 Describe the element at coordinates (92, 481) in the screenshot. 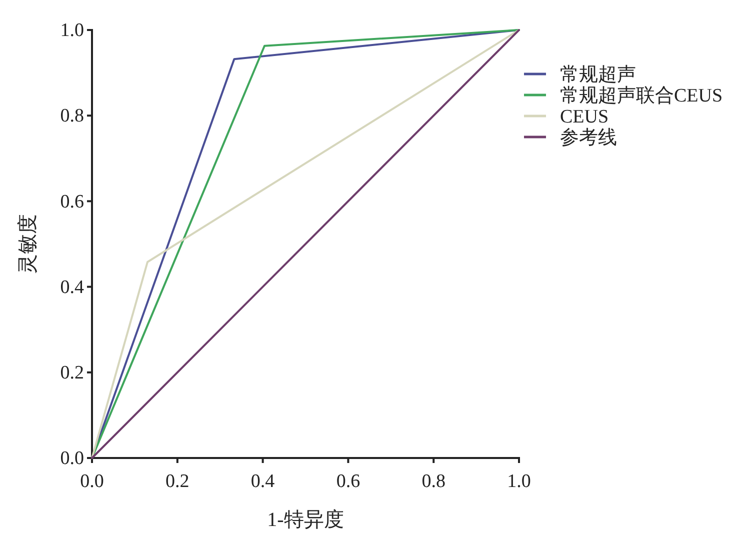

I see `x-tick-label: 0.0` at that location.